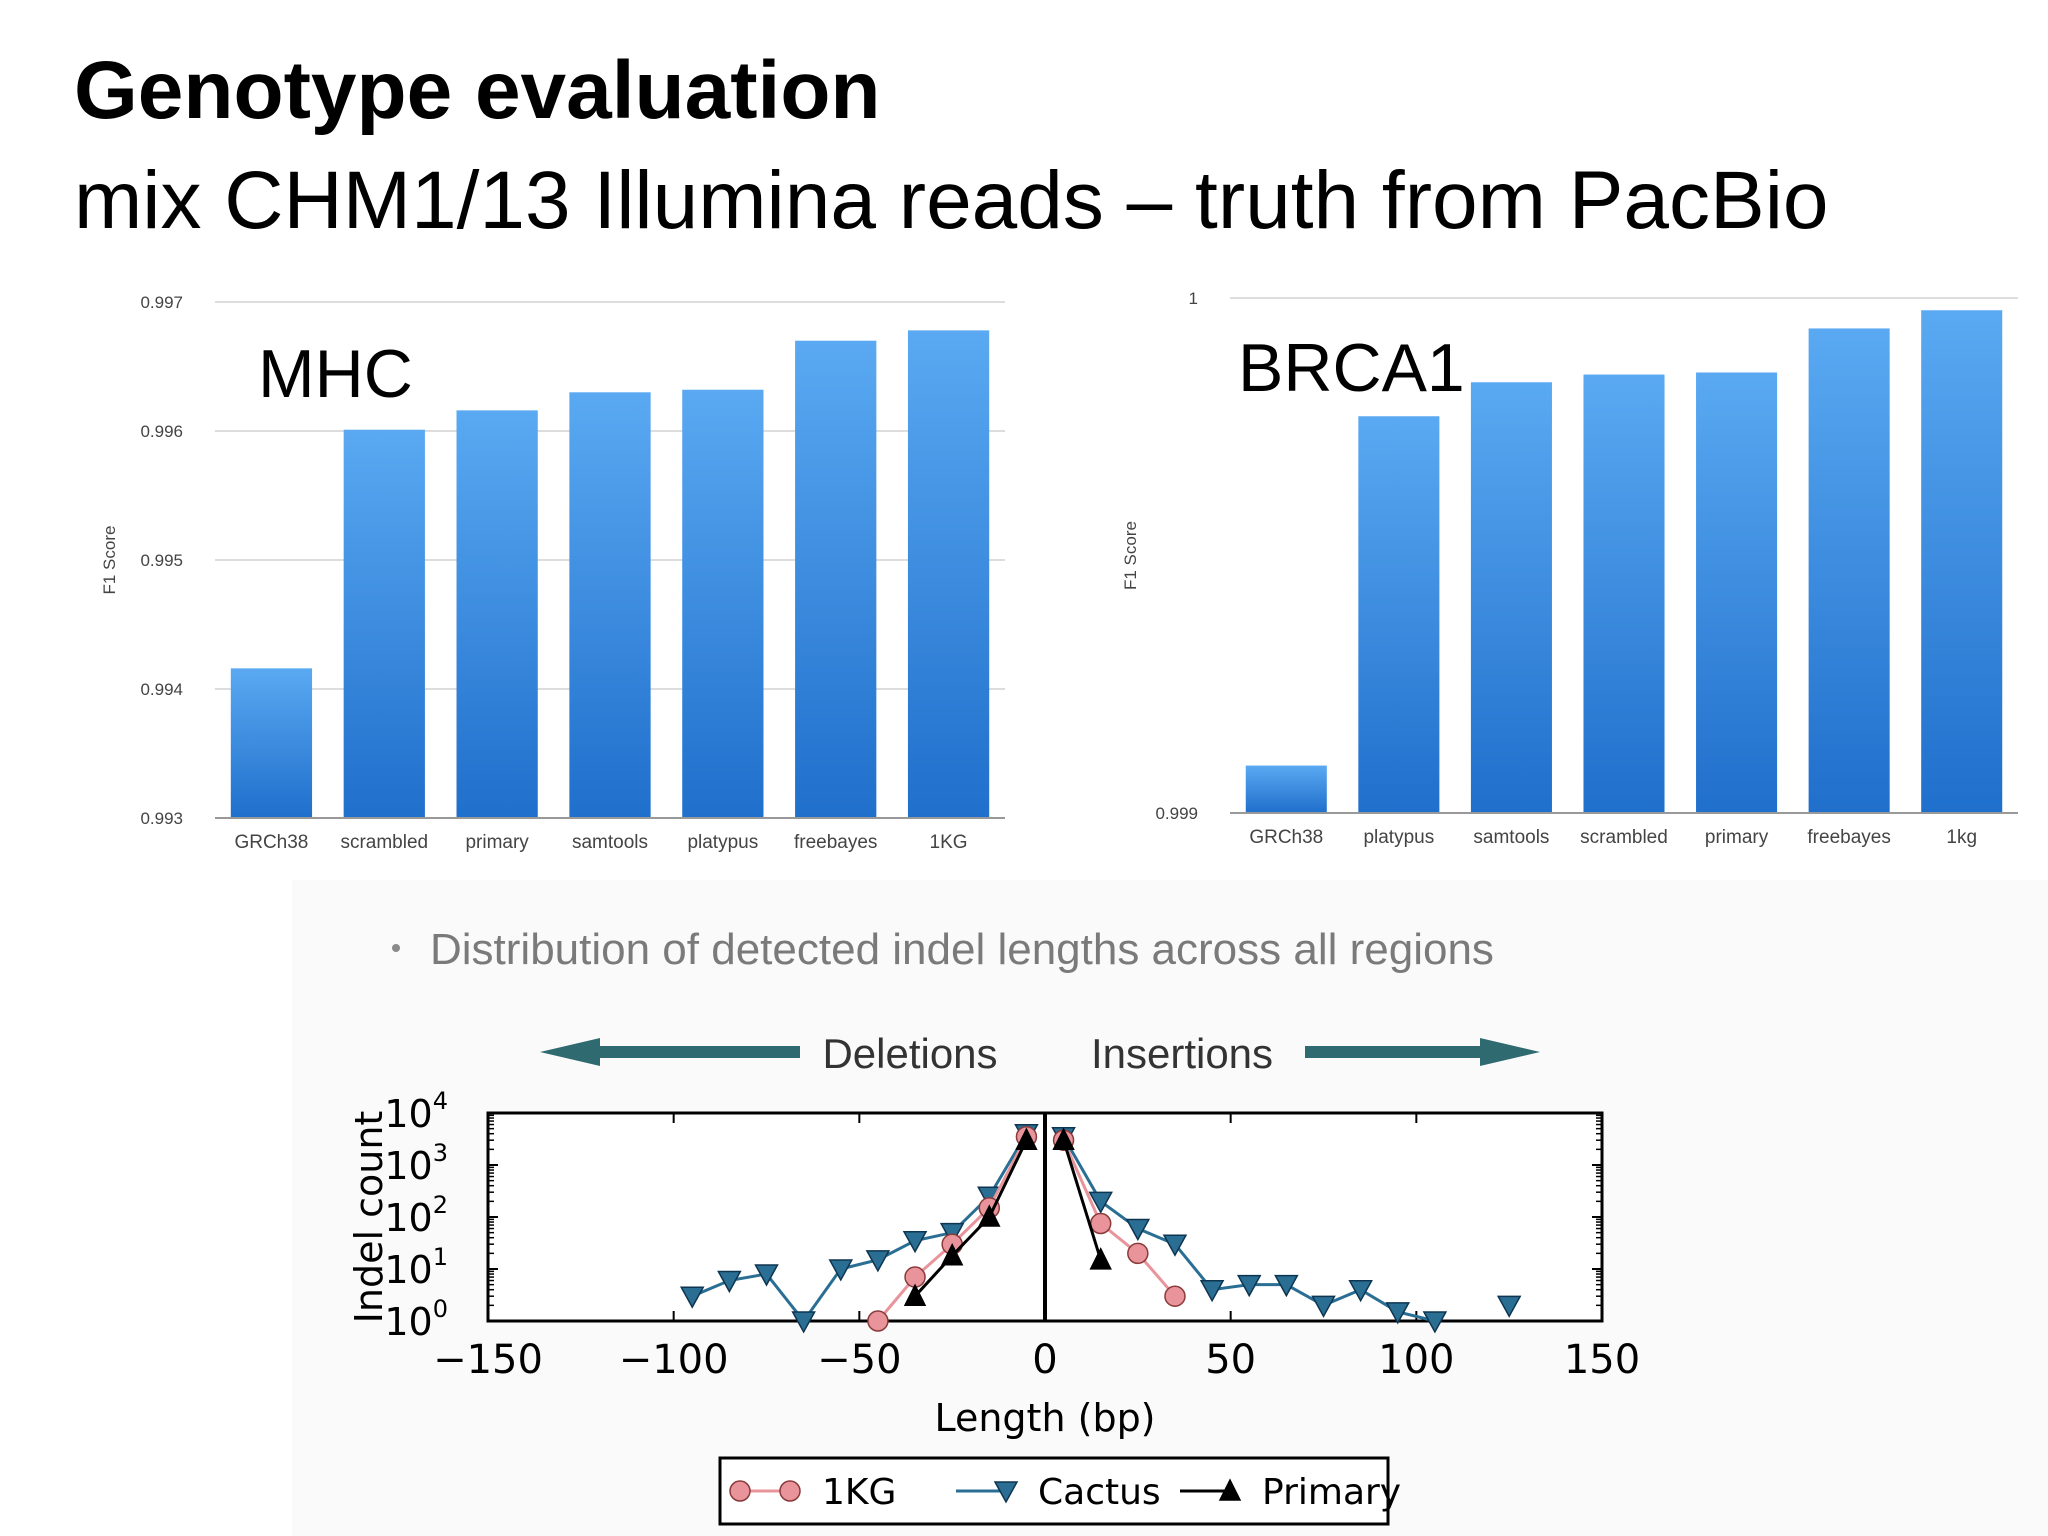  What do you see at coordinates (161, 560) in the screenshot?
I see `y-tick-label: 0.995` at bounding box center [161, 560].